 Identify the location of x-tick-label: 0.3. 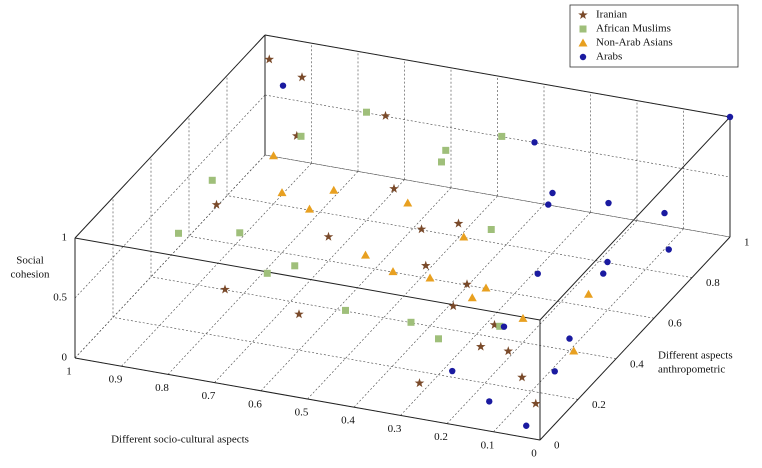
(395, 429).